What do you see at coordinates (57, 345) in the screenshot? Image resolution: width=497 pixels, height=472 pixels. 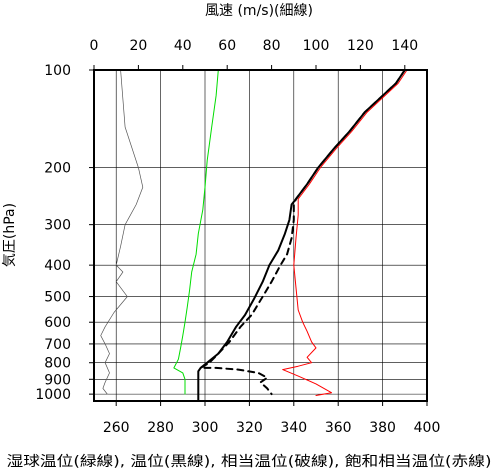 I see `y-tick-label: 700` at bounding box center [57, 345].